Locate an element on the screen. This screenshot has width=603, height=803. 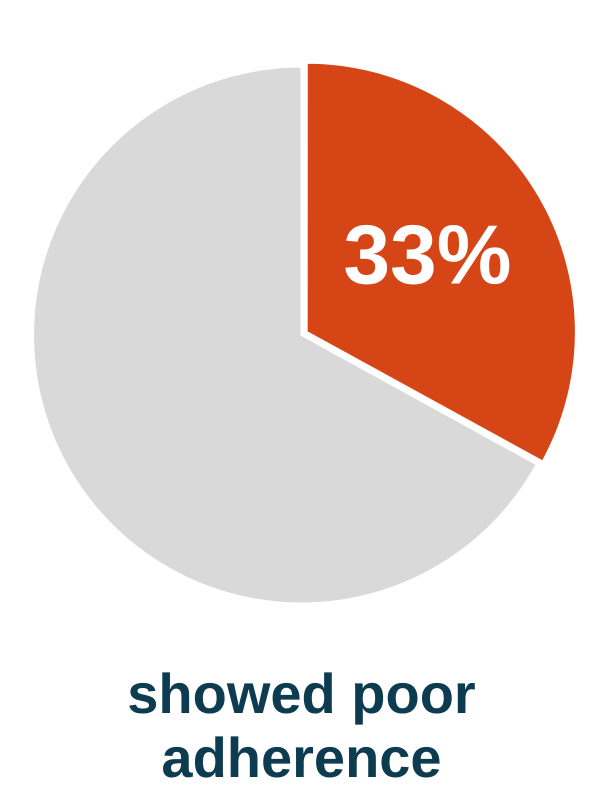
text: showed poor adherence is located at coordinates (301, 726).